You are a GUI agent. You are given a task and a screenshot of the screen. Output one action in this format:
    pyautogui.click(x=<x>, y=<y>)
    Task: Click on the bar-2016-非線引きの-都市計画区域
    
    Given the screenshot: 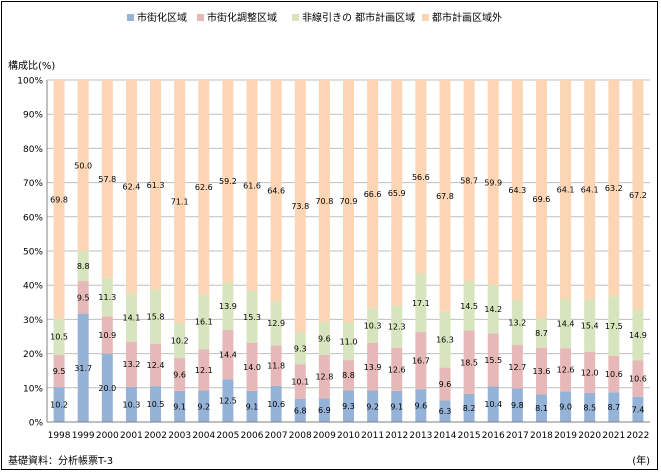 What is the action you would take?
    pyautogui.click(x=493, y=309)
    